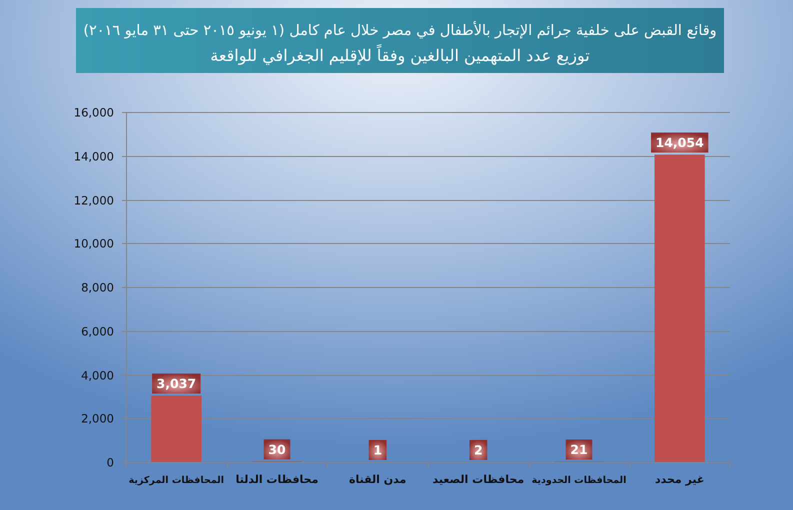 The image size is (793, 510). What do you see at coordinates (97, 419) in the screenshot?
I see `ytick-label: 2,000` at bounding box center [97, 419].